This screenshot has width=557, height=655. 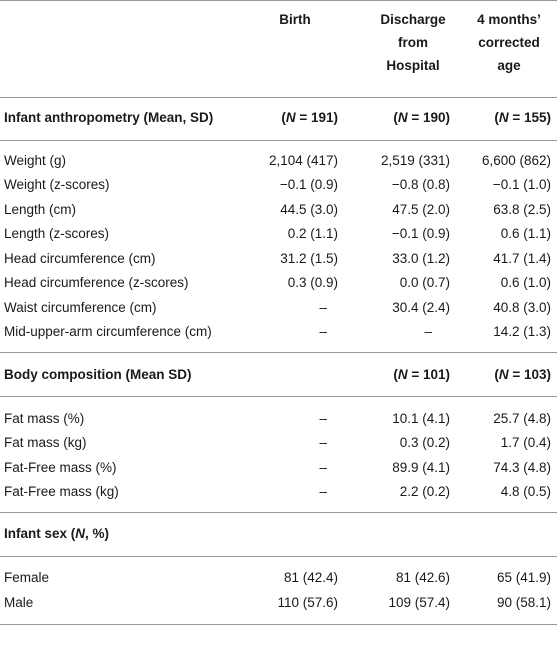 I want to click on table-row: Fat-Free mass (kg) – 2.2 (0.2) 4.8 (0.5), so click(x=278, y=492).